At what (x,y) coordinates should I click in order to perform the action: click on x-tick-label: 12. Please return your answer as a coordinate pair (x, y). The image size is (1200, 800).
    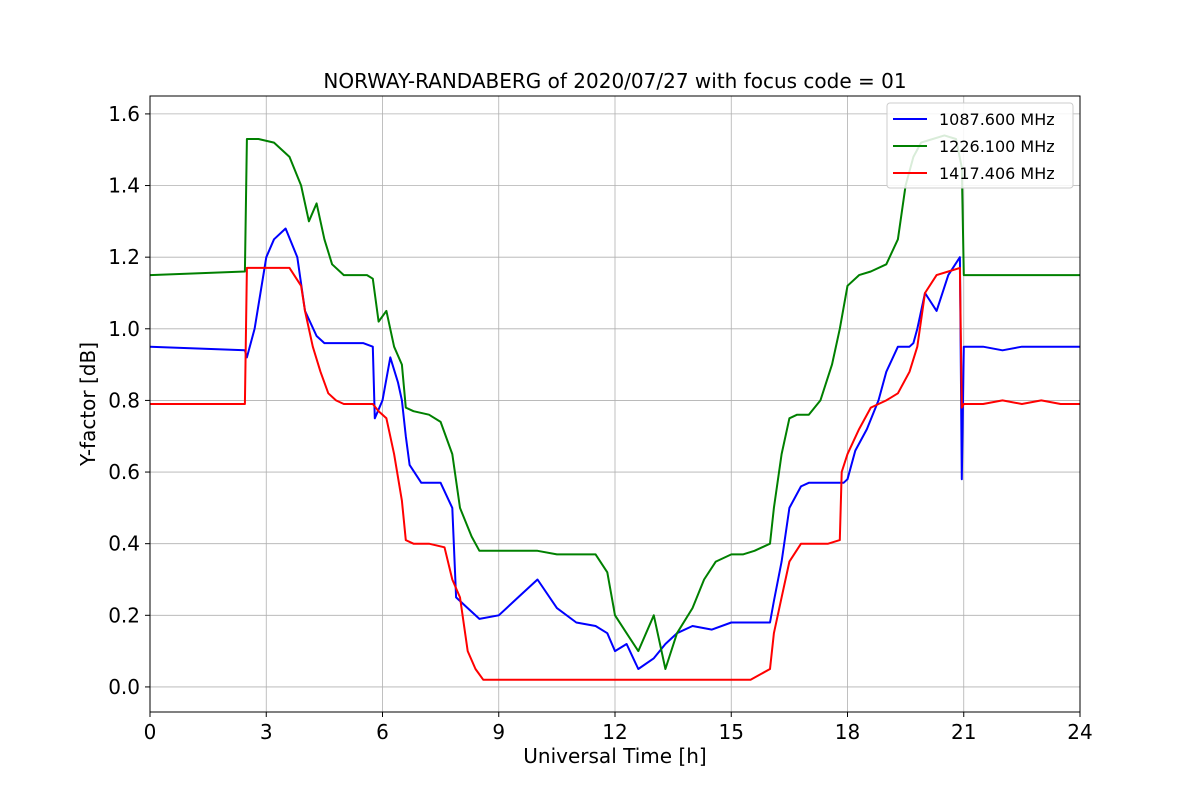
    Looking at the image, I should click on (614, 732).